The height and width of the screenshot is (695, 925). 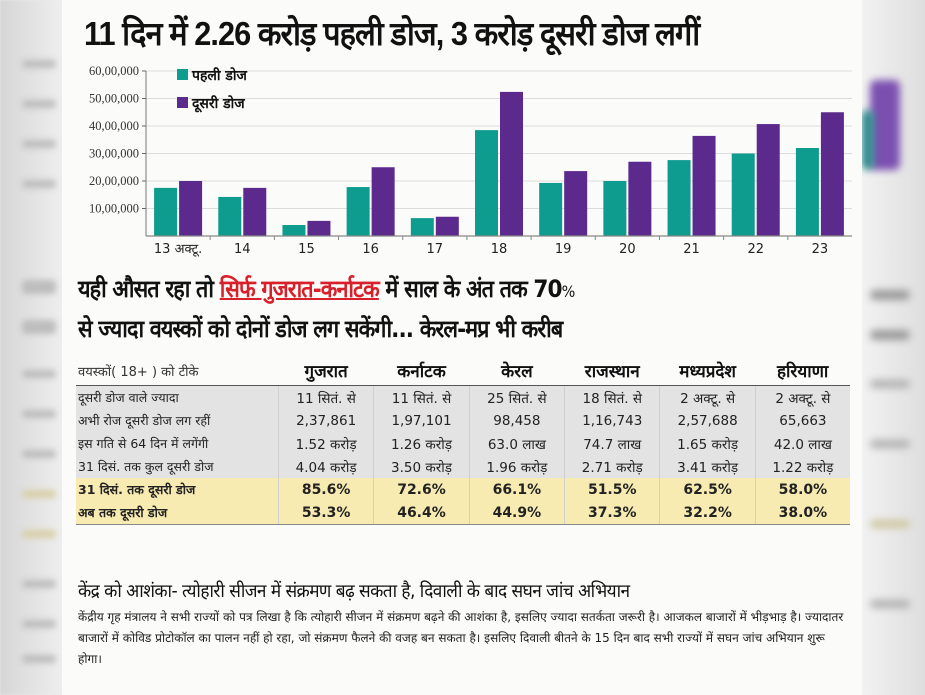 What do you see at coordinates (177, 466) in the screenshot?
I see `row-label: 31 दिसं. तक कुल दूसरी डोज` at bounding box center [177, 466].